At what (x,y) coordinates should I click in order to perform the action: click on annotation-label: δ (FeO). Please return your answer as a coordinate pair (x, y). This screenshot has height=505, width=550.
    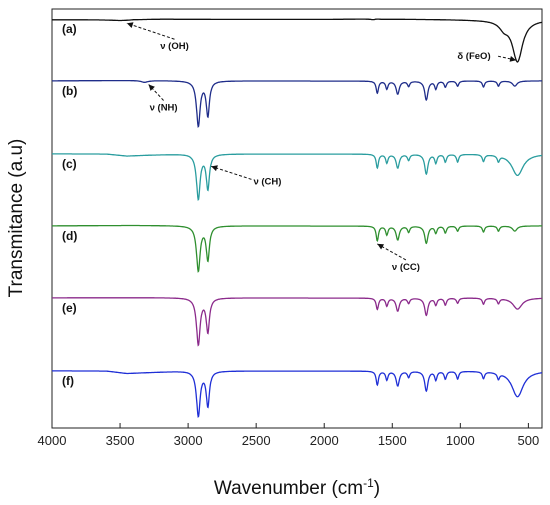
    Looking at the image, I should click on (473, 56).